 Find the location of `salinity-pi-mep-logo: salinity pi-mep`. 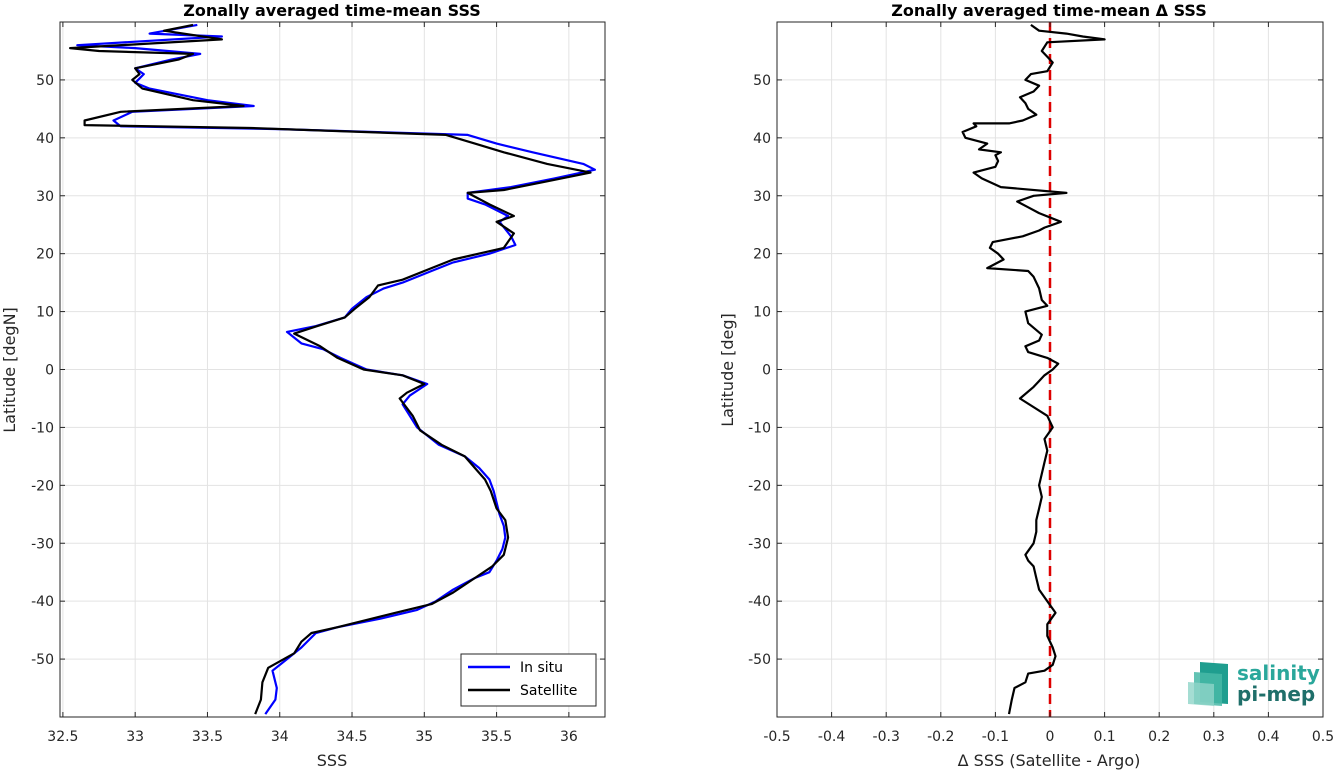

salinity-pi-mep-logo: salinity pi-mep is located at coordinates (1254, 683).